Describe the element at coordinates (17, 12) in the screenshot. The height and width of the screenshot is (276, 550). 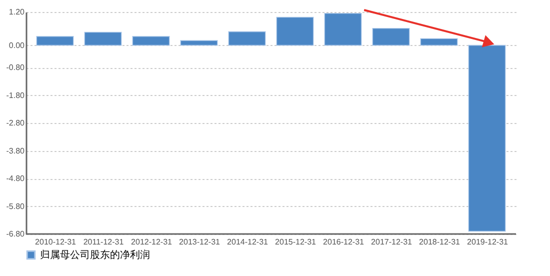
I see `y-tick-label: 1.20` at that location.